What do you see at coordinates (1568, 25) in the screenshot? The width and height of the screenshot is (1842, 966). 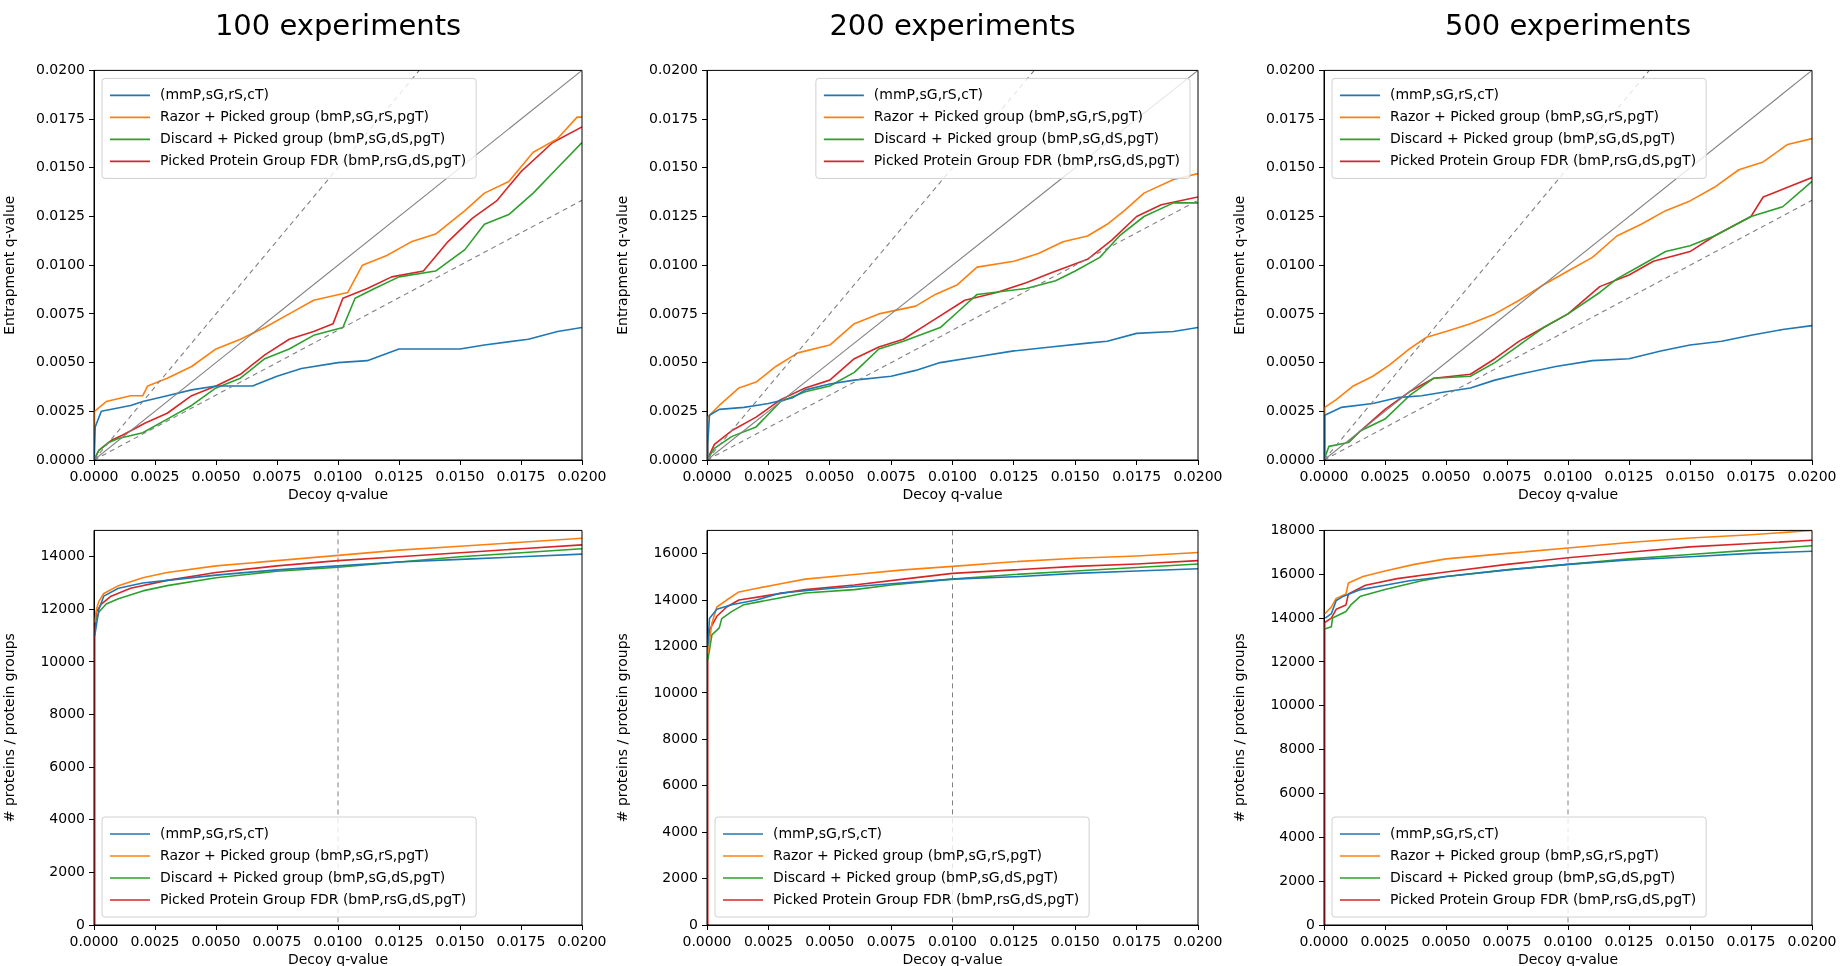 I see `chart-title: 500 experiments` at bounding box center [1568, 25].